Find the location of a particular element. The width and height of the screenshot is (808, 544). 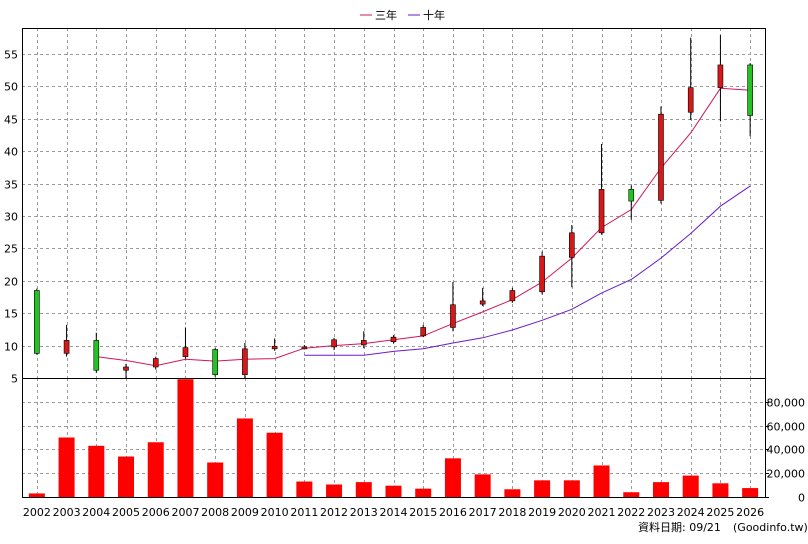

x-tick-label: 2018 is located at coordinates (512, 512).